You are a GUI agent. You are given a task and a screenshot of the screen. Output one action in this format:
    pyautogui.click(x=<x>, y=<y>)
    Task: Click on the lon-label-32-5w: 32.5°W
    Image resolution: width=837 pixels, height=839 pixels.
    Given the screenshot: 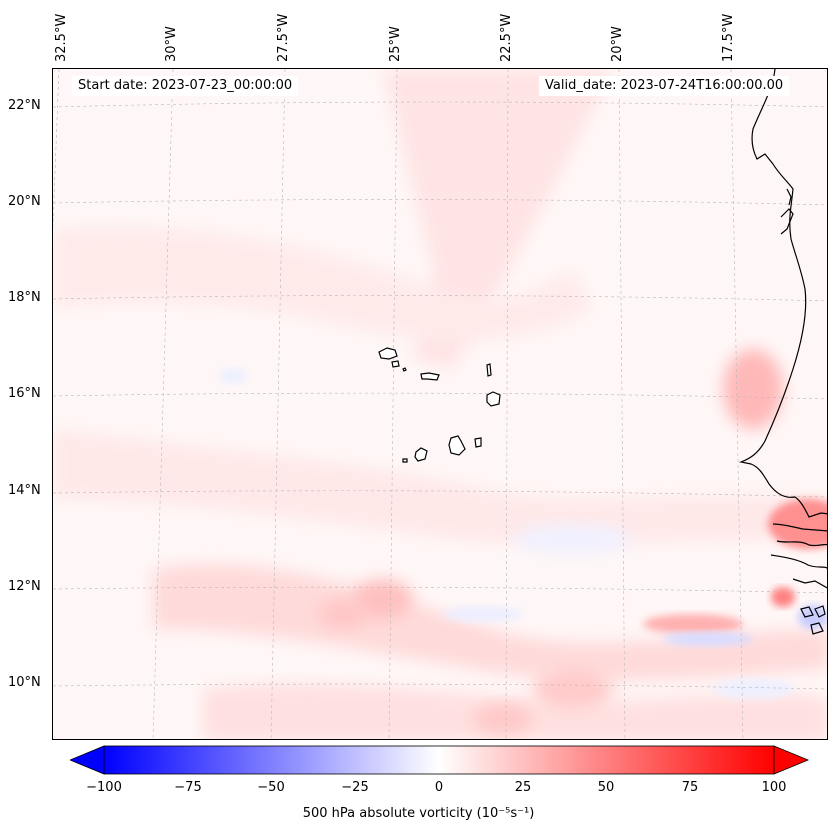 What is the action you would take?
    pyautogui.click(x=61, y=37)
    